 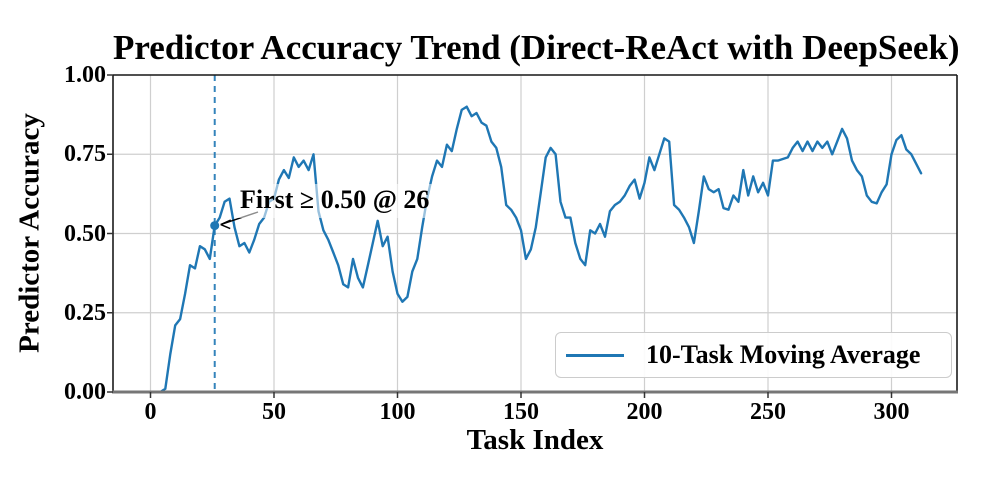 What do you see at coordinates (768, 412) in the screenshot?
I see `x-tick-label: 250` at bounding box center [768, 412].